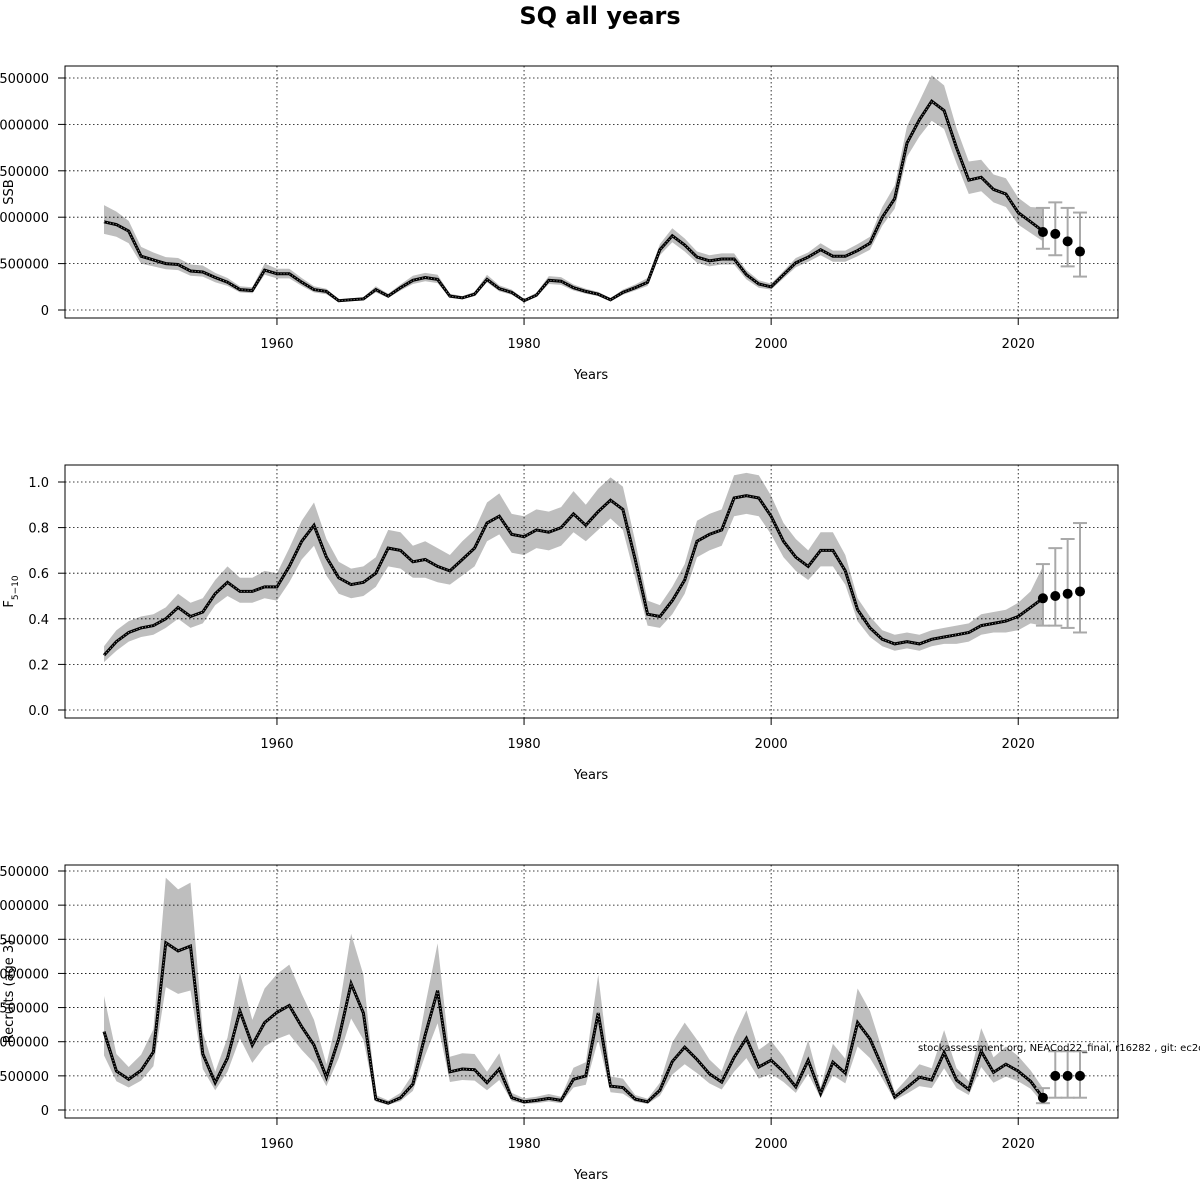  Describe the element at coordinates (24, 872) in the screenshot. I see `y-tick-label: 3500000` at that location.